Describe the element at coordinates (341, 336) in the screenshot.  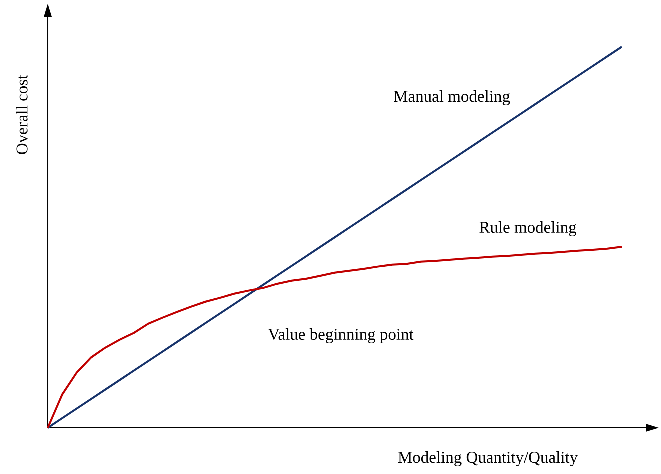
I see `annotation: Value beginning point` at that location.